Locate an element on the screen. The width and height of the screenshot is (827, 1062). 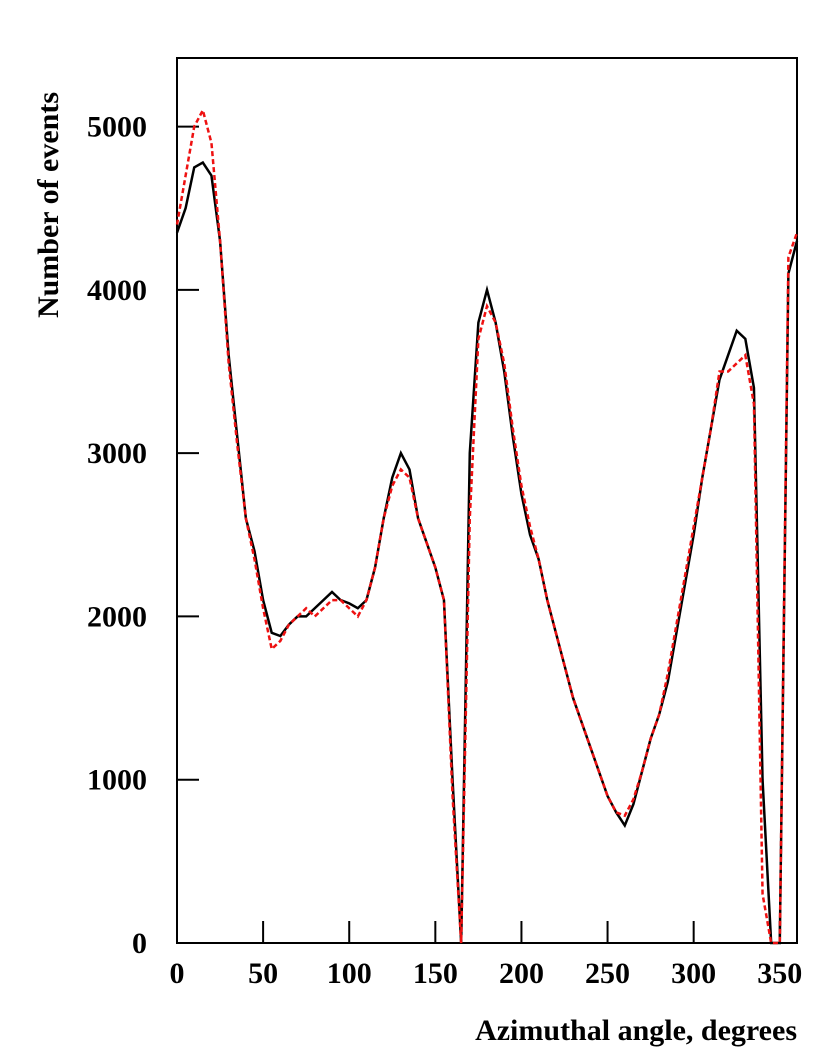
y-axis-label: Number of events is located at coordinates (48, 205).